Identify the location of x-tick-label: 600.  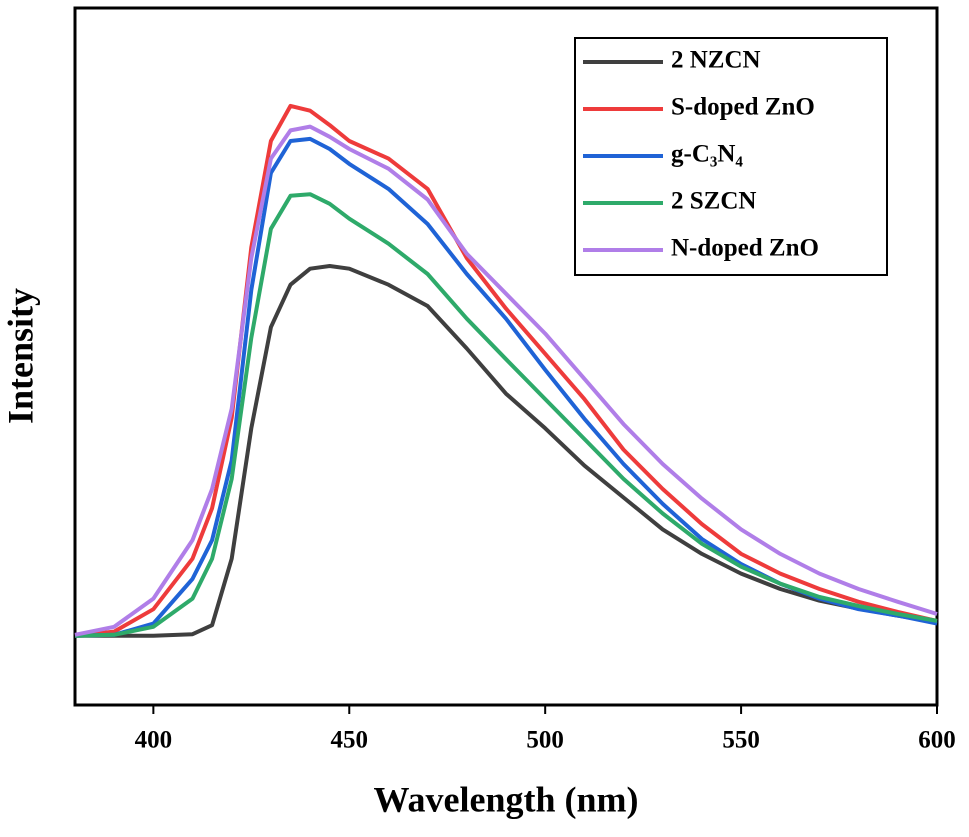
(937, 740).